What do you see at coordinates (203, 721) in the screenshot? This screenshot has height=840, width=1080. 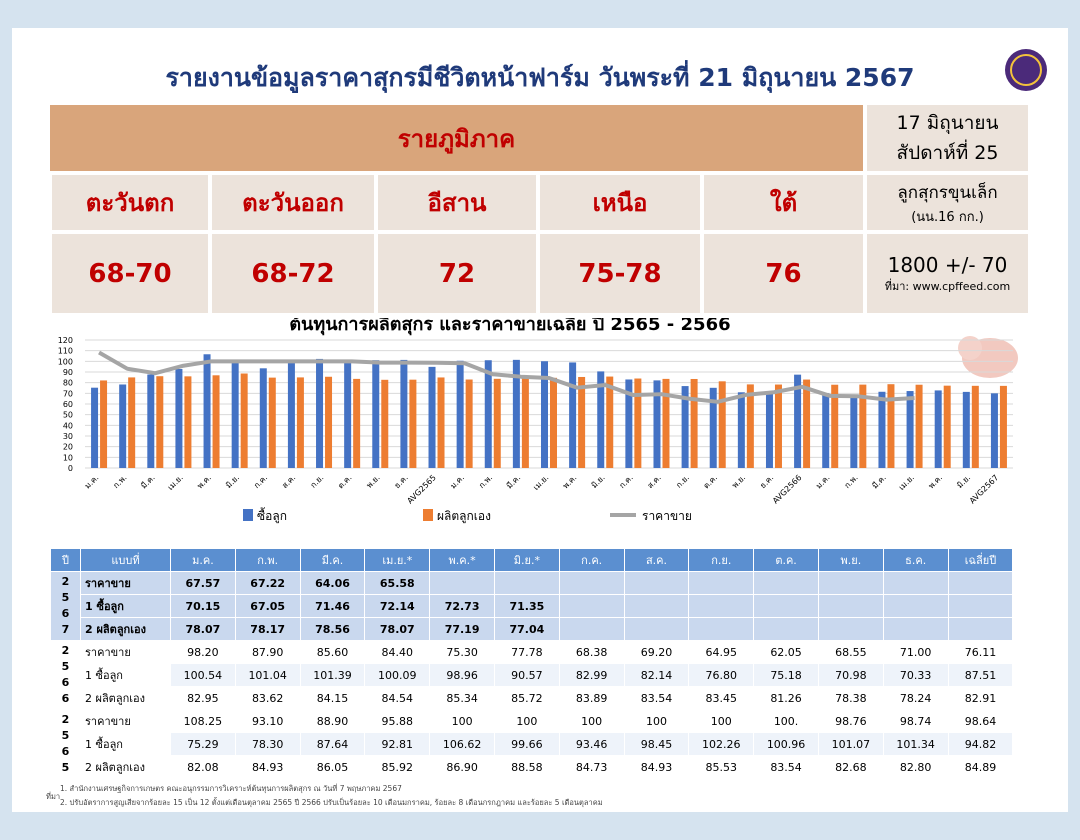 I see `table-cell: 108.25` at bounding box center [203, 721].